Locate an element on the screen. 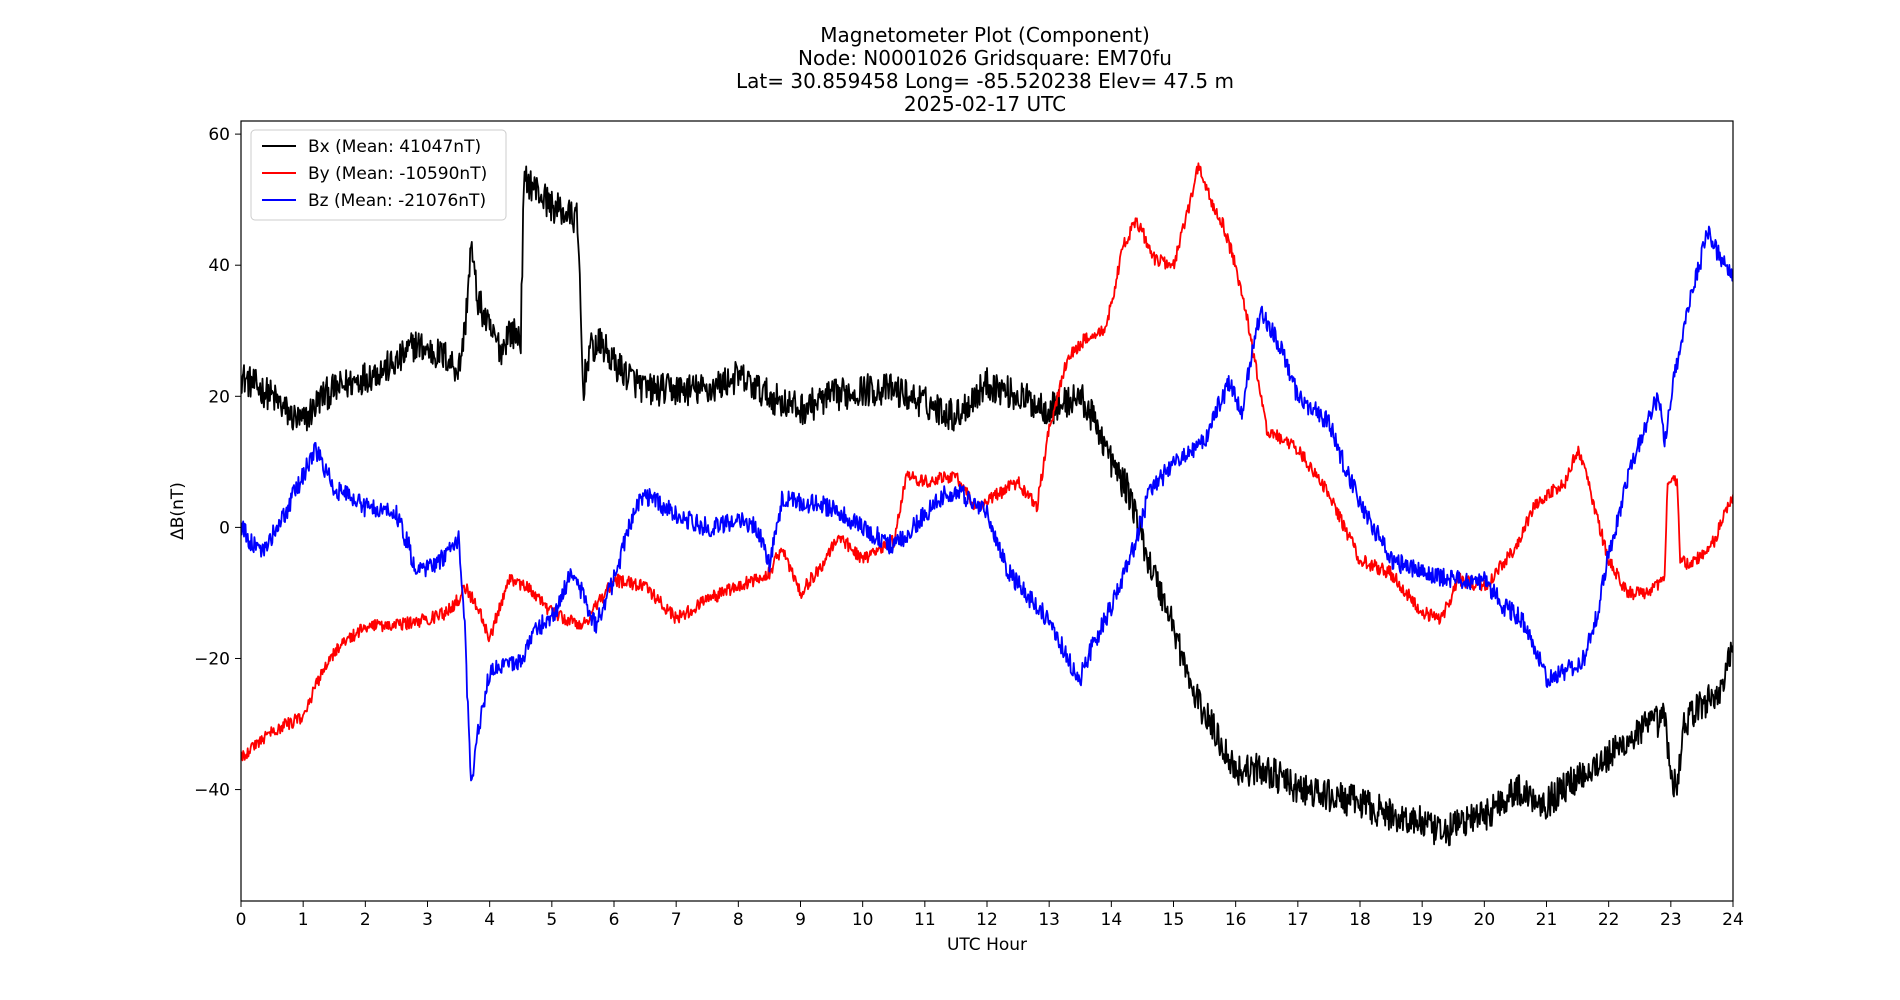 This screenshot has width=1900, height=1000. x-tick-label: 10 is located at coordinates (863, 920).